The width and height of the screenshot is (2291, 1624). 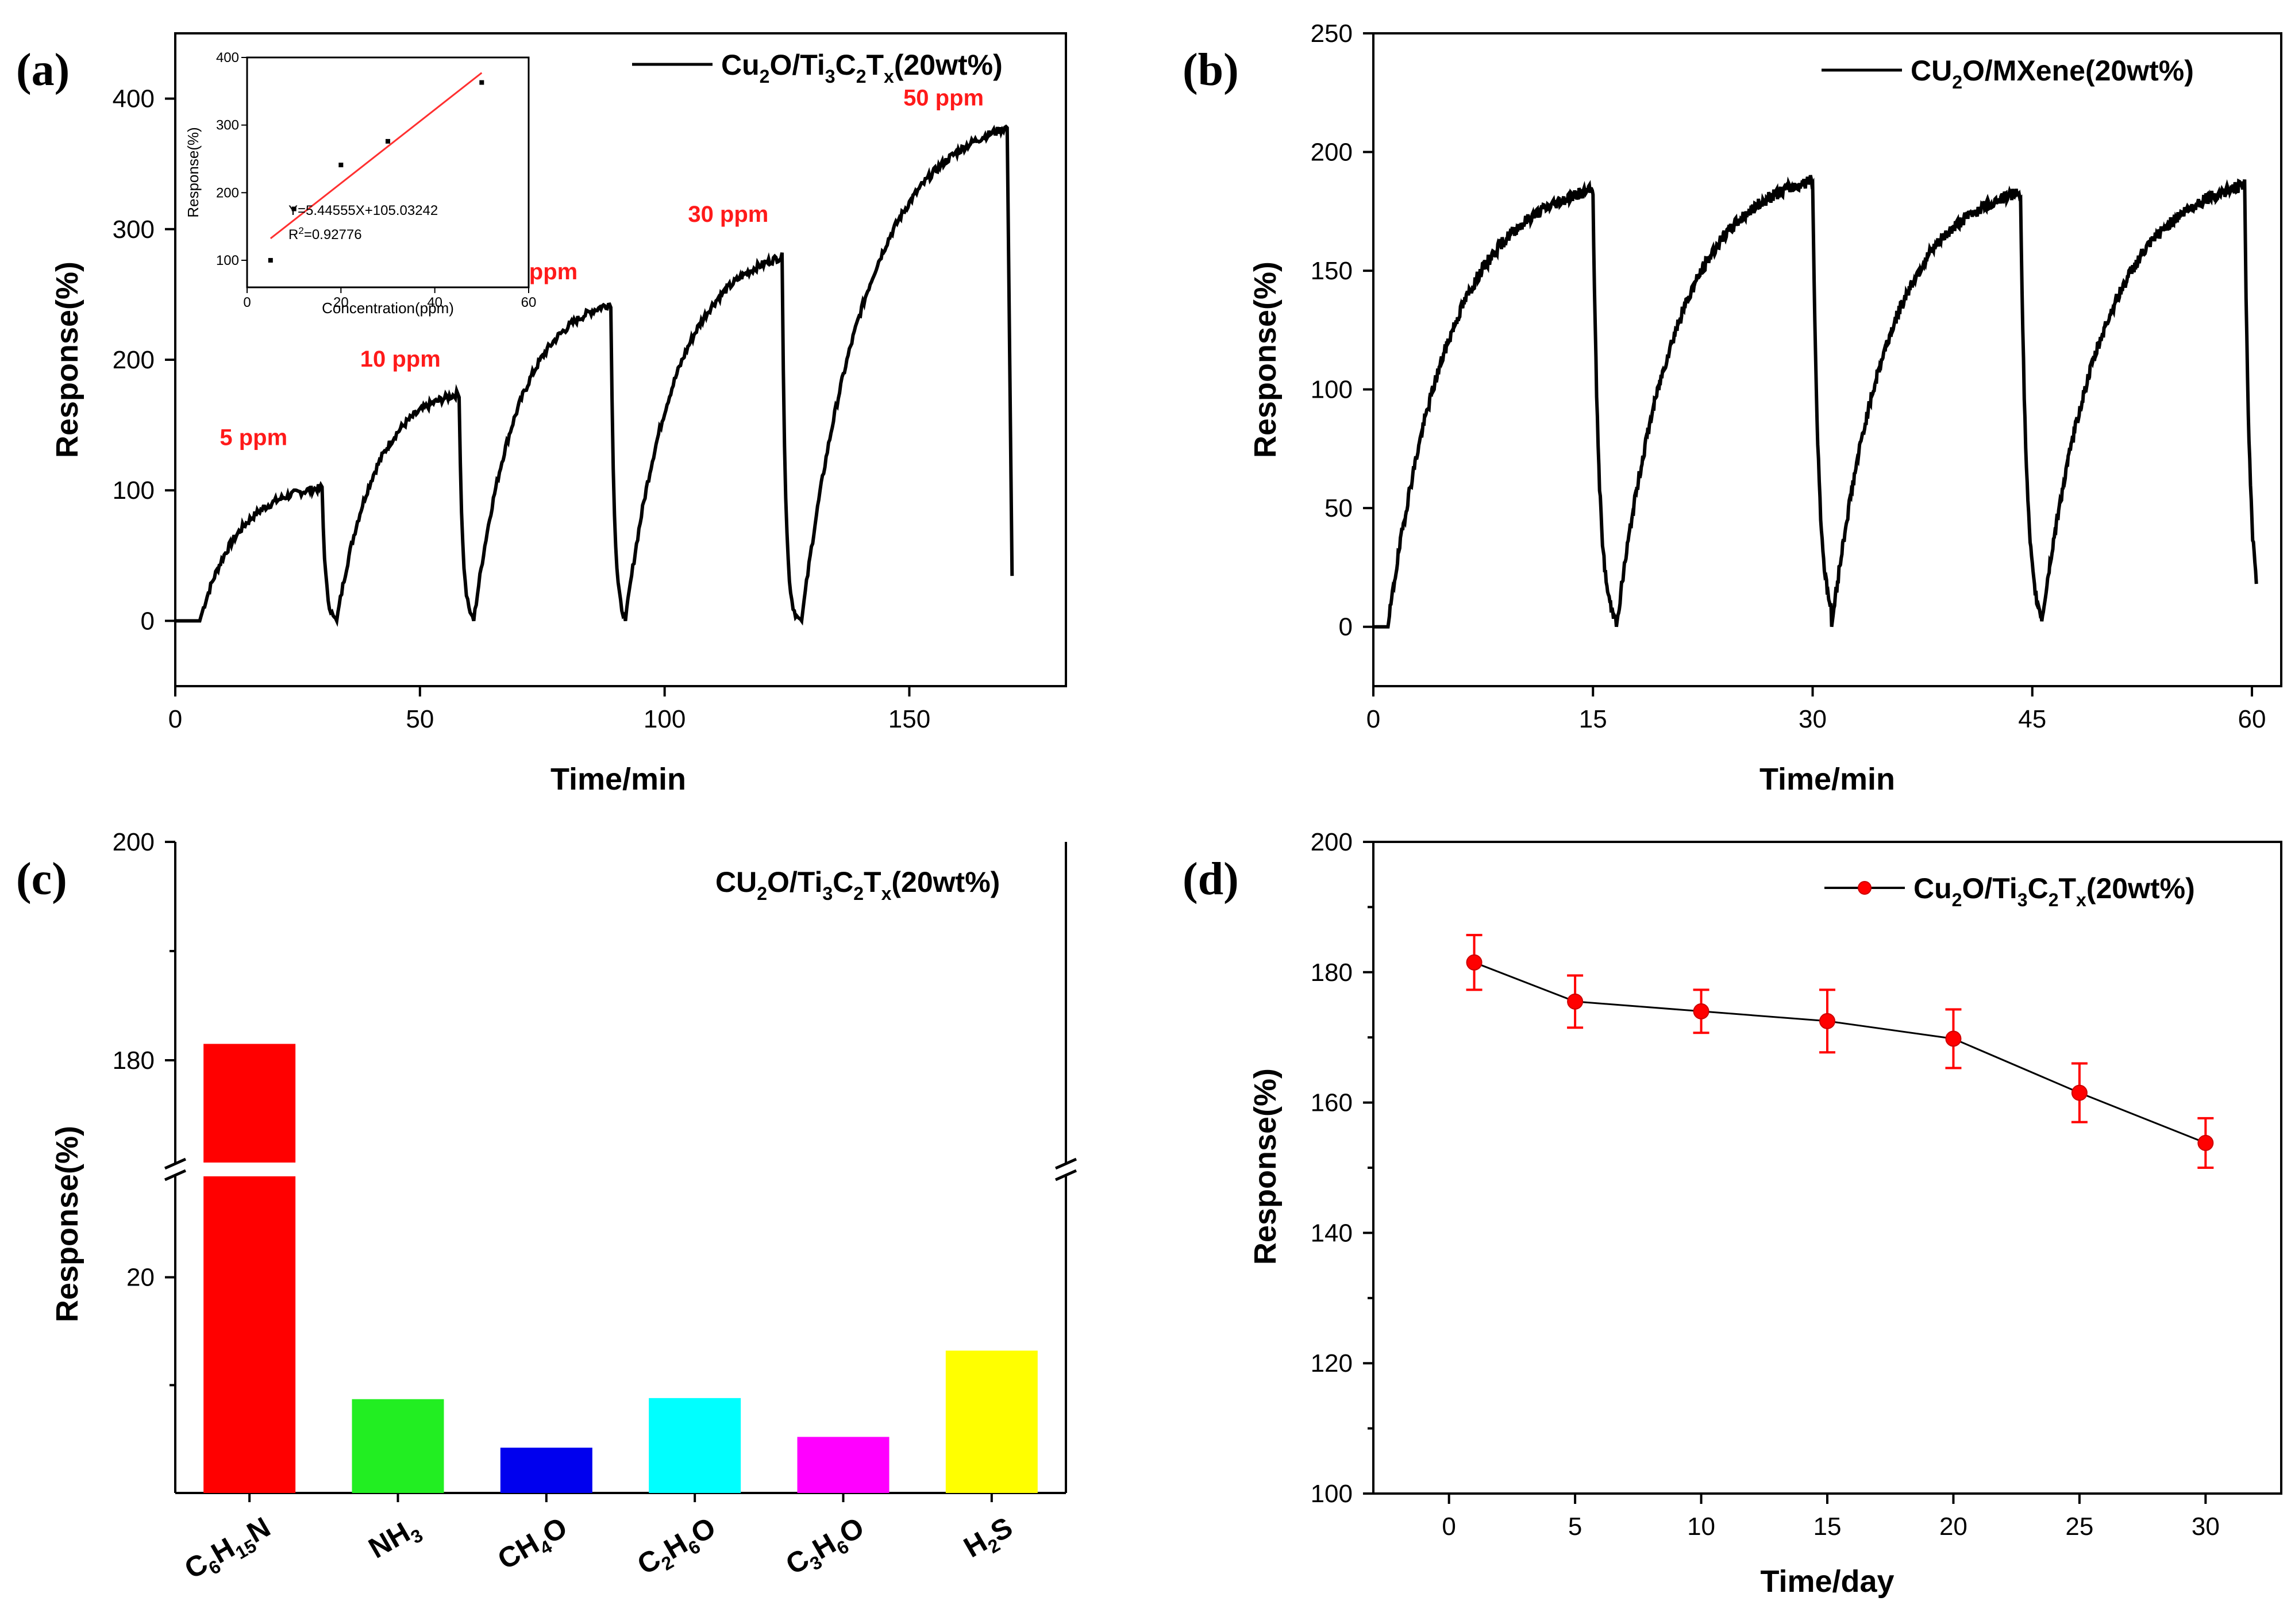 I want to click on legend-d: Cu2O/Ti3C2Tx(20wt%), so click(x=2010, y=891).